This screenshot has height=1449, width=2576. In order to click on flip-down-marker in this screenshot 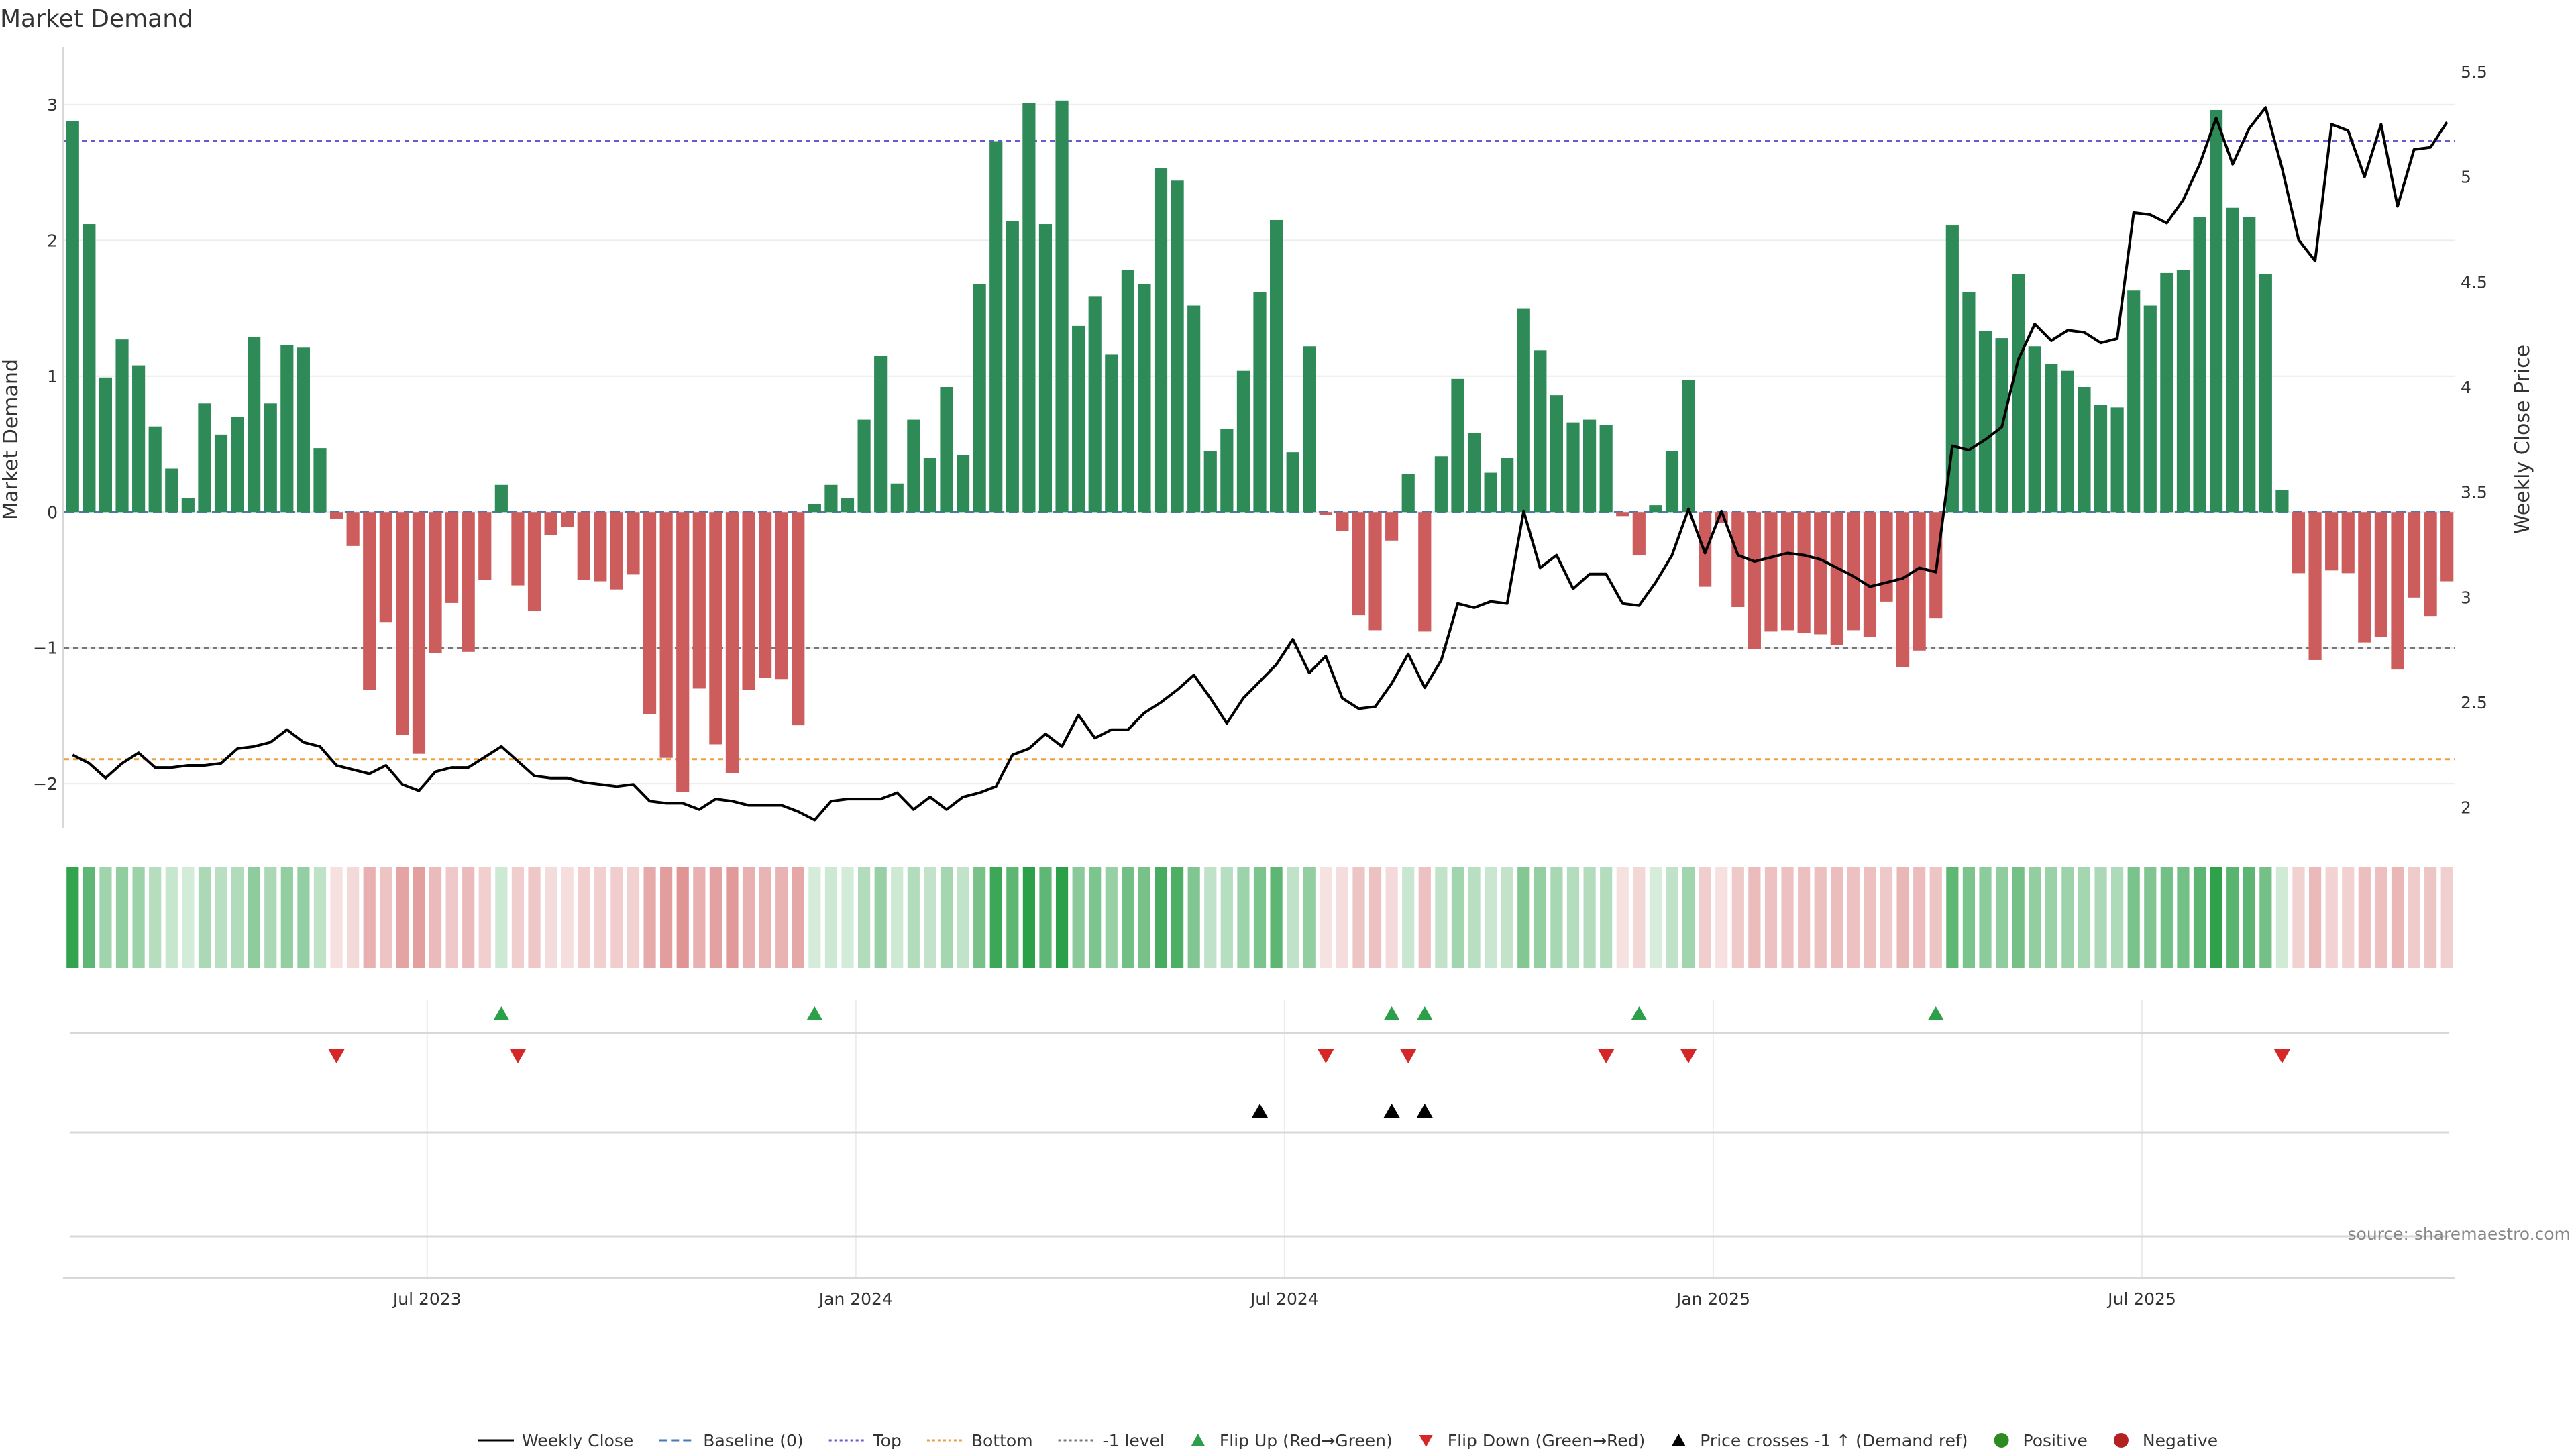, I will do `click(1408, 1056)`.